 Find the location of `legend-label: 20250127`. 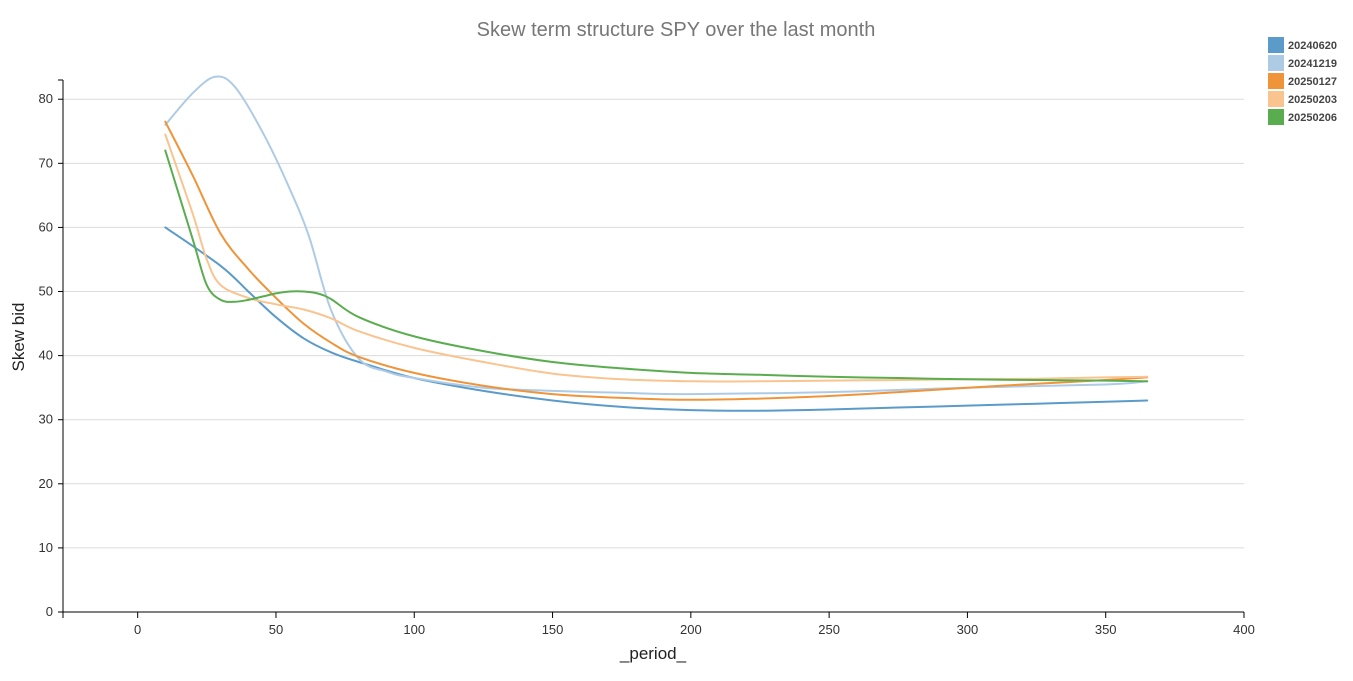

legend-label: 20250127 is located at coordinates (1312, 82).